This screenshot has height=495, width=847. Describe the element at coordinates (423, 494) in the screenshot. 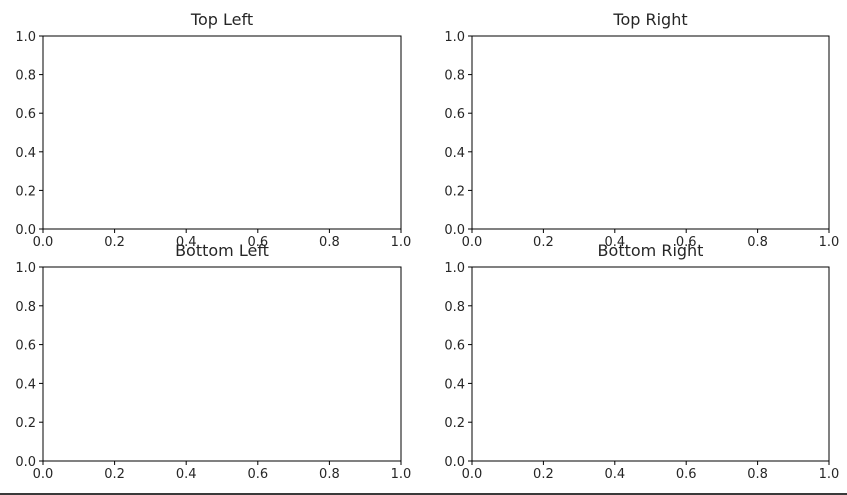

I see `bottom-border` at that location.